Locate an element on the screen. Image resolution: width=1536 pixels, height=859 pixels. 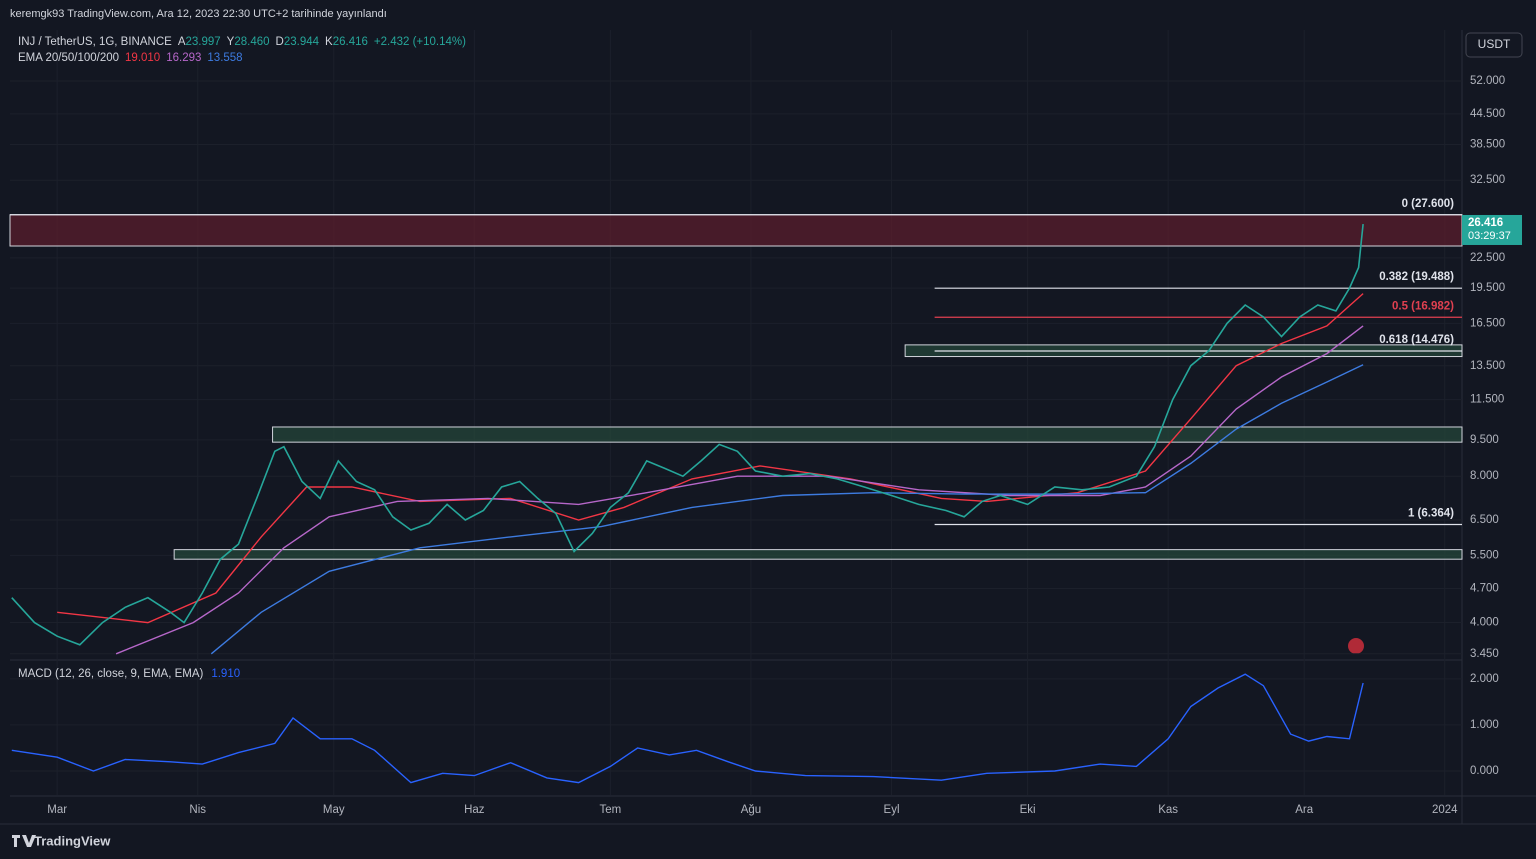
fib-label: 0.618 (14.476) is located at coordinates (1416, 340).